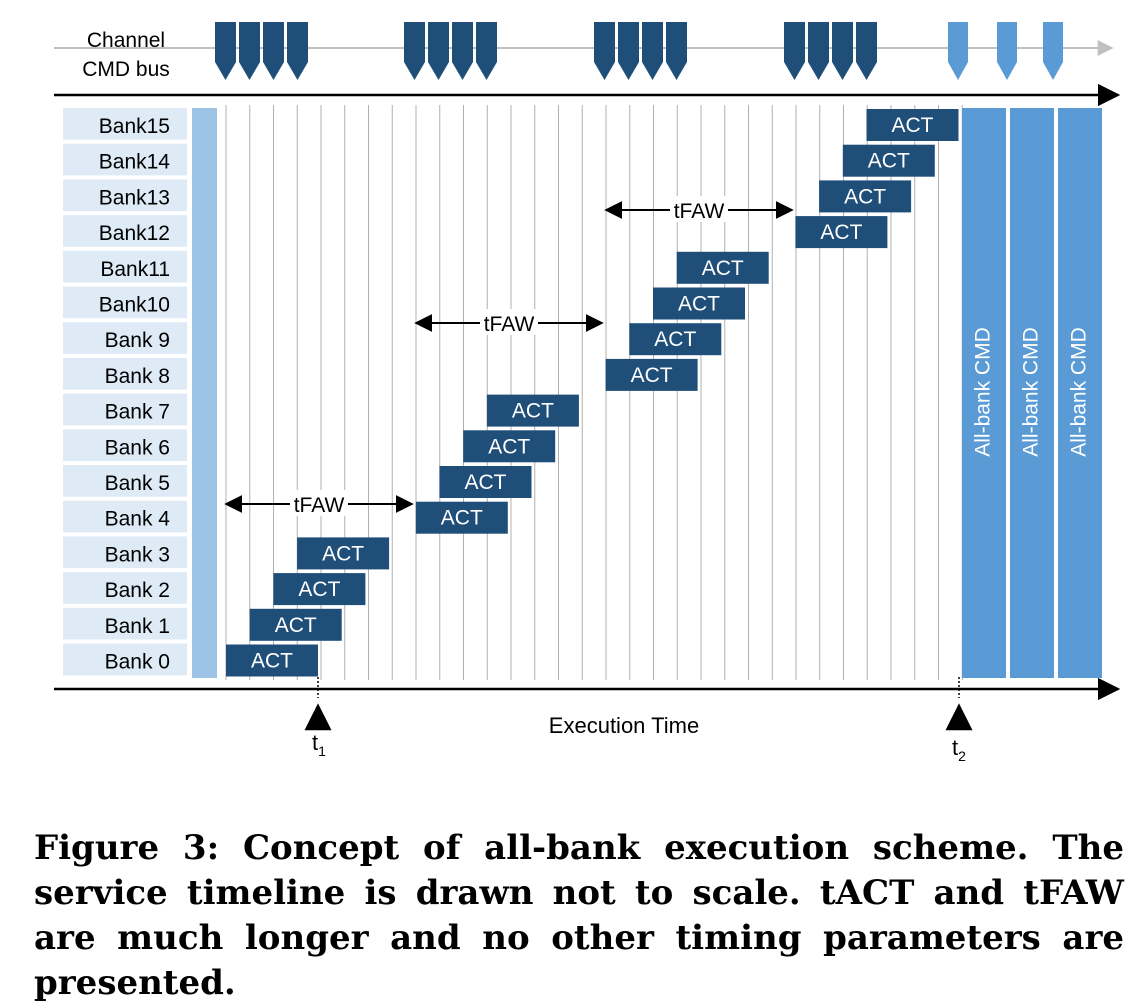 Image resolution: width=1146 pixels, height=1006 pixels. What do you see at coordinates (134, 126) in the screenshot?
I see `bank-label: Bank15` at bounding box center [134, 126].